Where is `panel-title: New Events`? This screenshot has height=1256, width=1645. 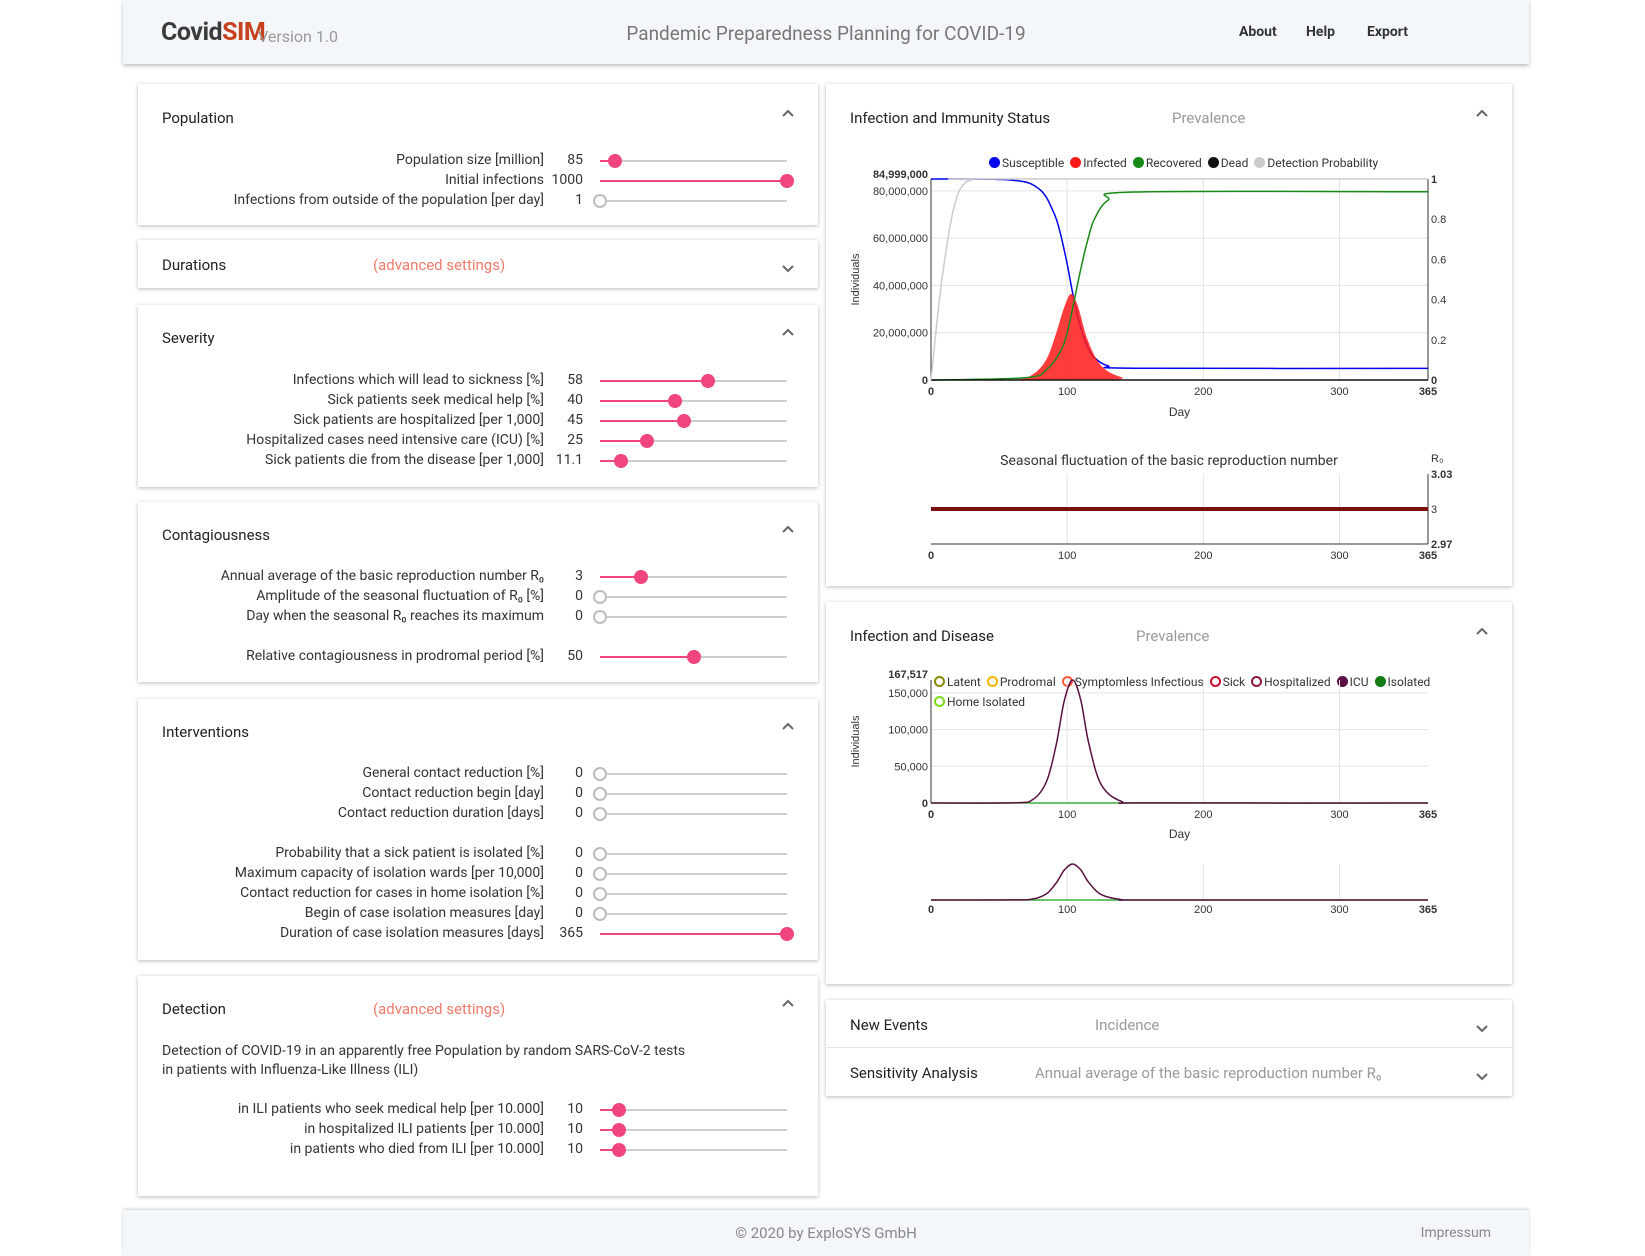 panel-title: New Events is located at coordinates (889, 1025).